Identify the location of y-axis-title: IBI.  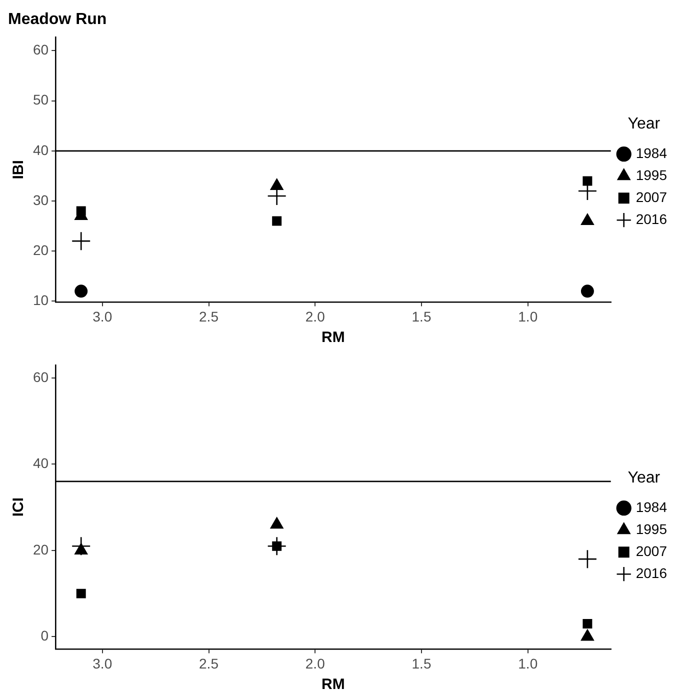
(19, 170).